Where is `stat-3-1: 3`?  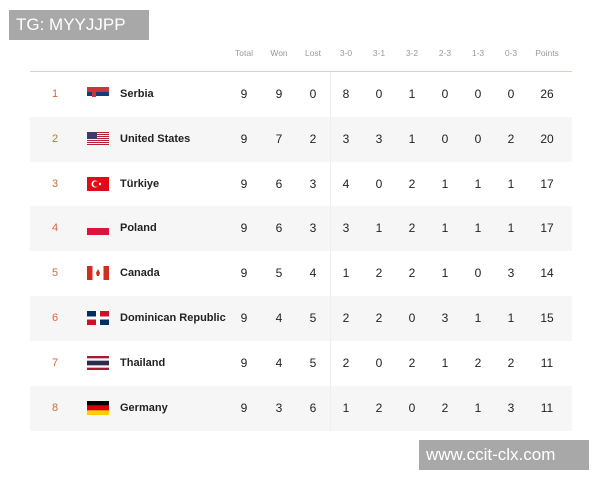
stat-3-1: 3 is located at coordinates (379, 138).